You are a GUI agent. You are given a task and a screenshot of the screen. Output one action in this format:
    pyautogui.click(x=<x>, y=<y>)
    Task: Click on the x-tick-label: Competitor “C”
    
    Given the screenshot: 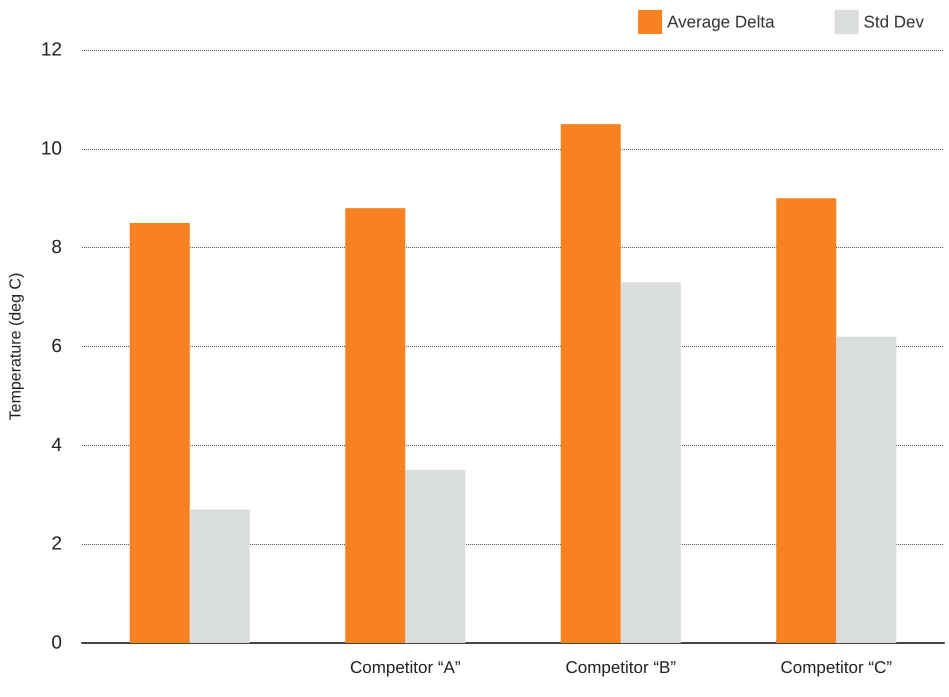 What is the action you would take?
    pyautogui.click(x=836, y=667)
    